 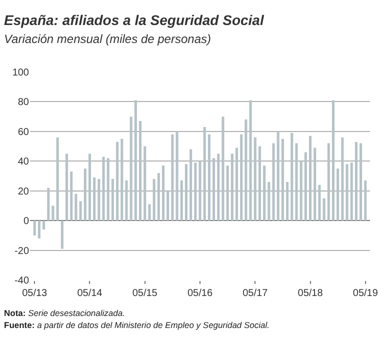 I want to click on y-tick-label: 40, so click(x=24, y=162).